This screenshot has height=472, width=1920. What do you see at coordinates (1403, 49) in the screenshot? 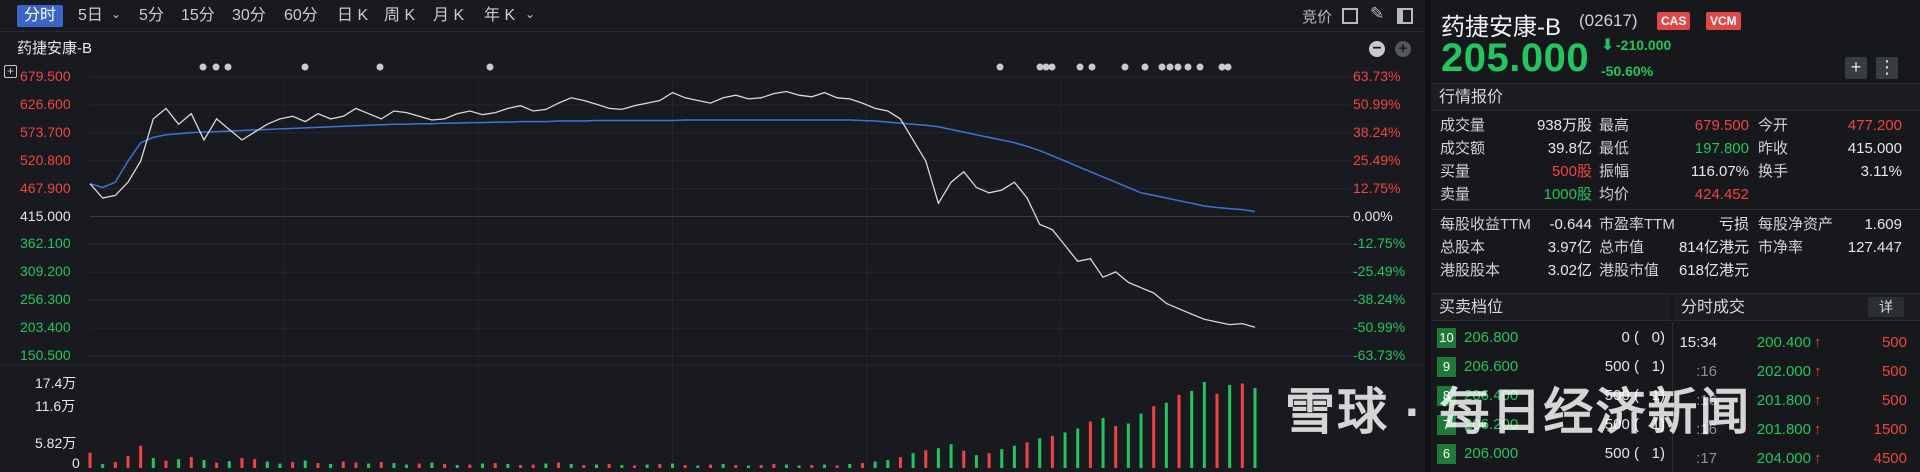
I see `zoom-in-icon: +` at bounding box center [1403, 49].